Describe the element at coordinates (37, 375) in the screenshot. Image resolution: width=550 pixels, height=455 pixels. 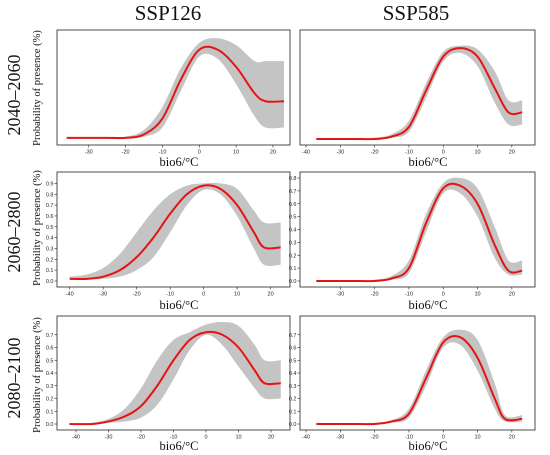
I see `y-axis-label-row3: Probability of presence (%)` at that location.